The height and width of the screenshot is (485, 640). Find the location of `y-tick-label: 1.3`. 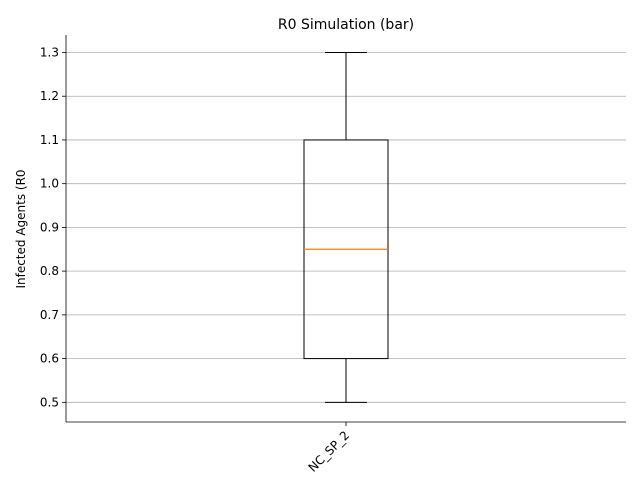

y-tick-label: 1.3 is located at coordinates (49, 52).